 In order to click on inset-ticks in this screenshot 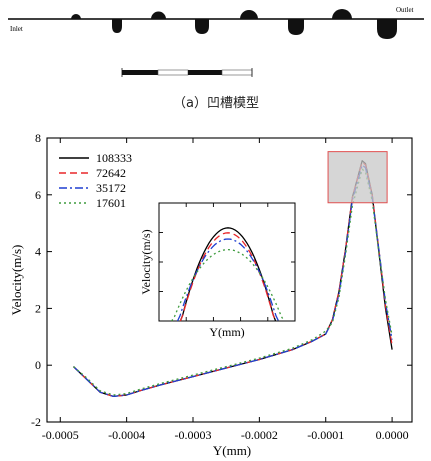, I will do `click(227, 262)`.